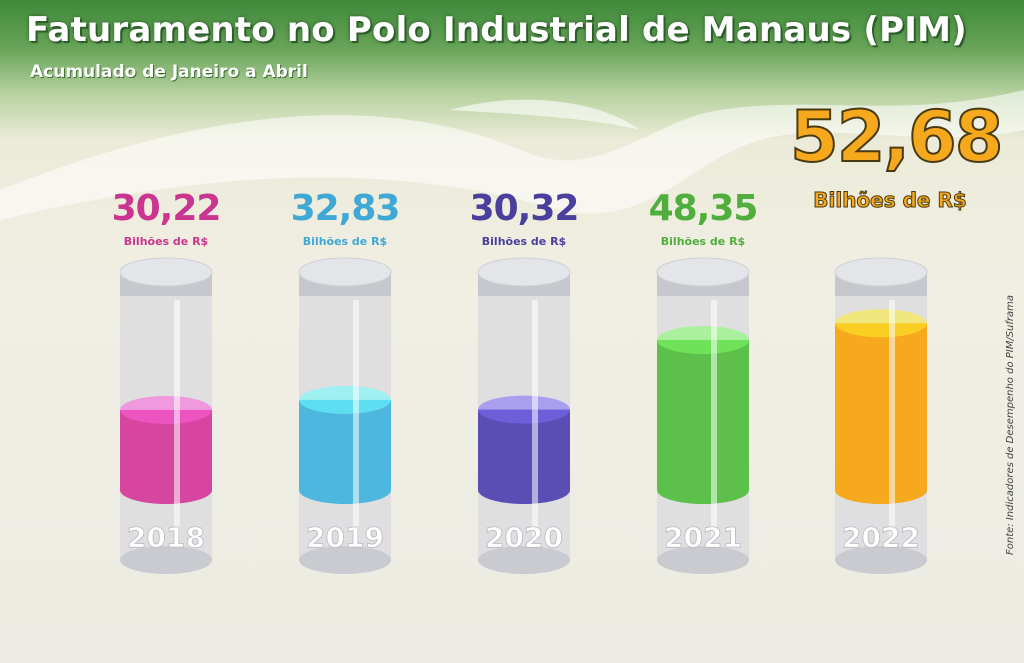 This screenshot has height=663, width=1024. What do you see at coordinates (524, 537) in the screenshot?
I see `year-label: 2020` at bounding box center [524, 537].